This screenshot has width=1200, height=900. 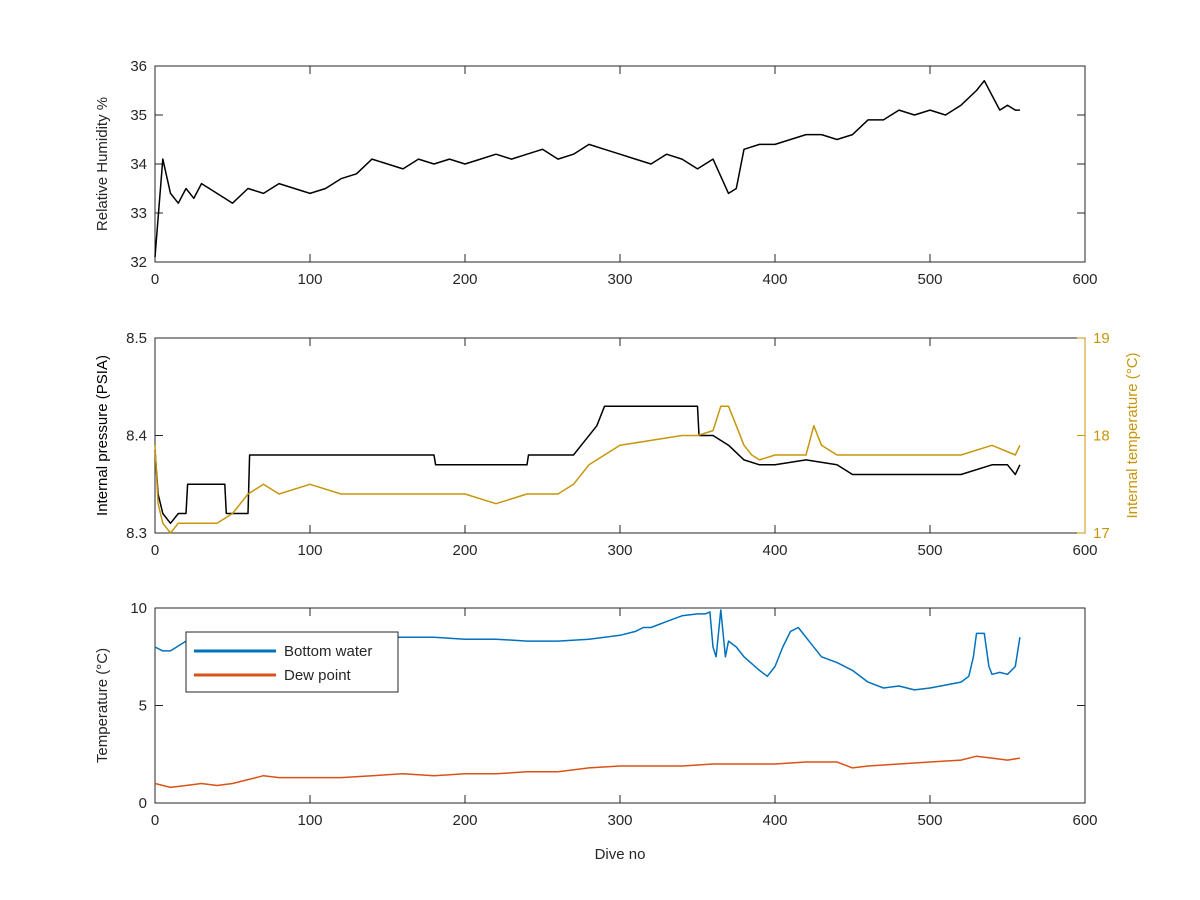 I want to click on y-axis-label: Relative Humidity %, so click(x=102, y=164).